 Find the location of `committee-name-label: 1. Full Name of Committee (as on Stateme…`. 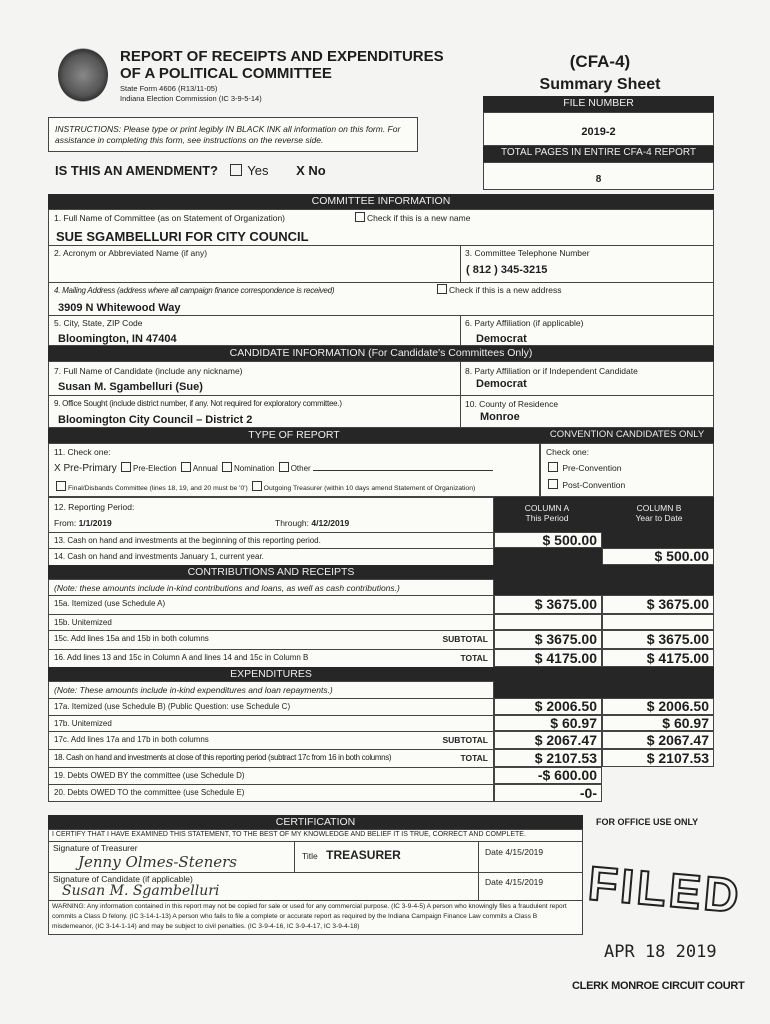

committee-name-label: 1. Full Name of Committee (as on Stateme… is located at coordinates (170, 218).